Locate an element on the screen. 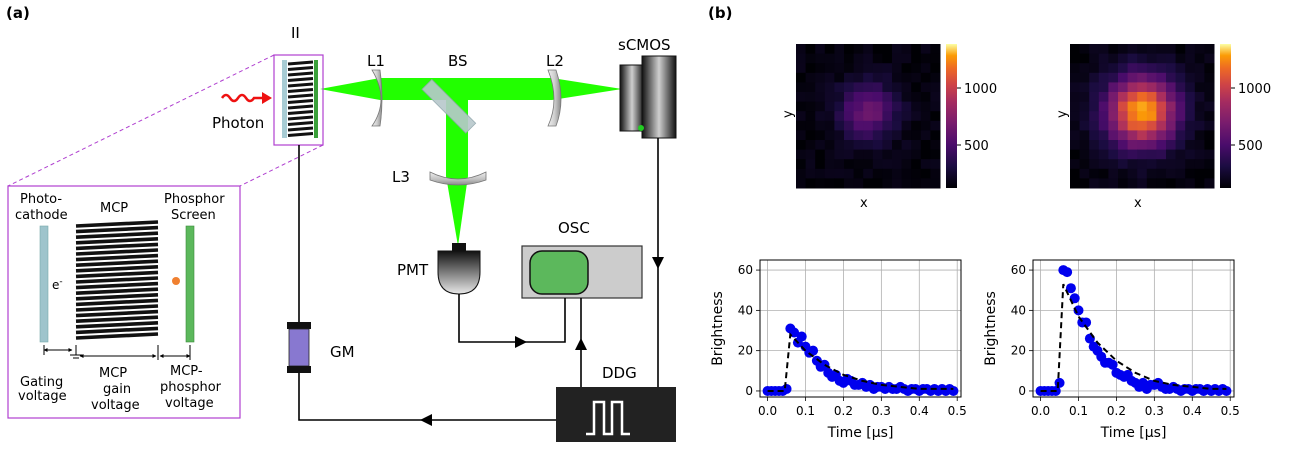 Image resolution: width=1298 pixels, height=456 pixels. inset-photocathode-plate is located at coordinates (44, 284).